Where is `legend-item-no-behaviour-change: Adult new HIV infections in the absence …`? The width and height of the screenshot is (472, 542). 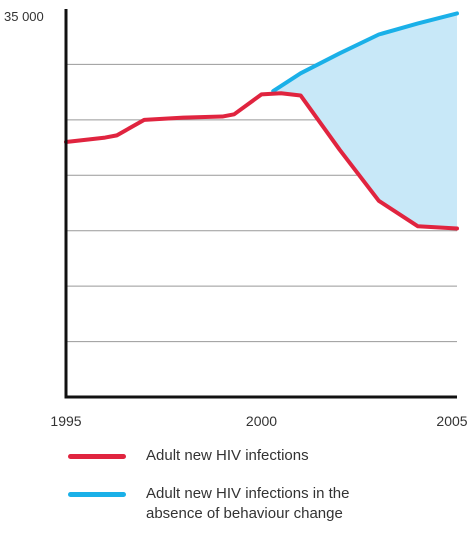 legend-item-no-behaviour-change: Adult new HIV infections in the absence … is located at coordinates (258, 504).